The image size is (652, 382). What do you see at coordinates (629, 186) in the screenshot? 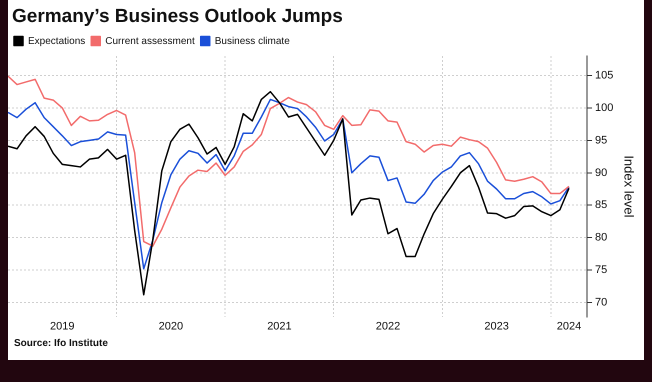
I see `y-axis-title: Index level` at bounding box center [629, 186].